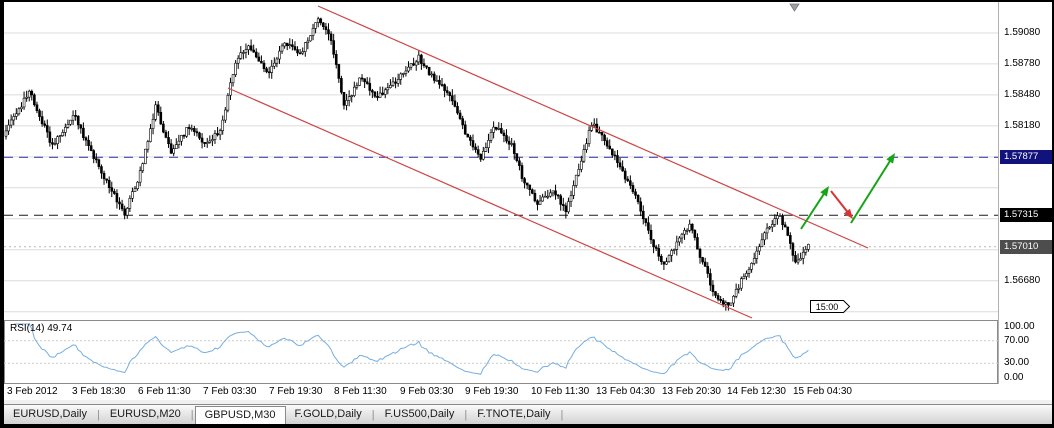 The image size is (1054, 428). Describe the element at coordinates (1022, 125) in the screenshot. I see `price-tick: 1.58180` at that location.